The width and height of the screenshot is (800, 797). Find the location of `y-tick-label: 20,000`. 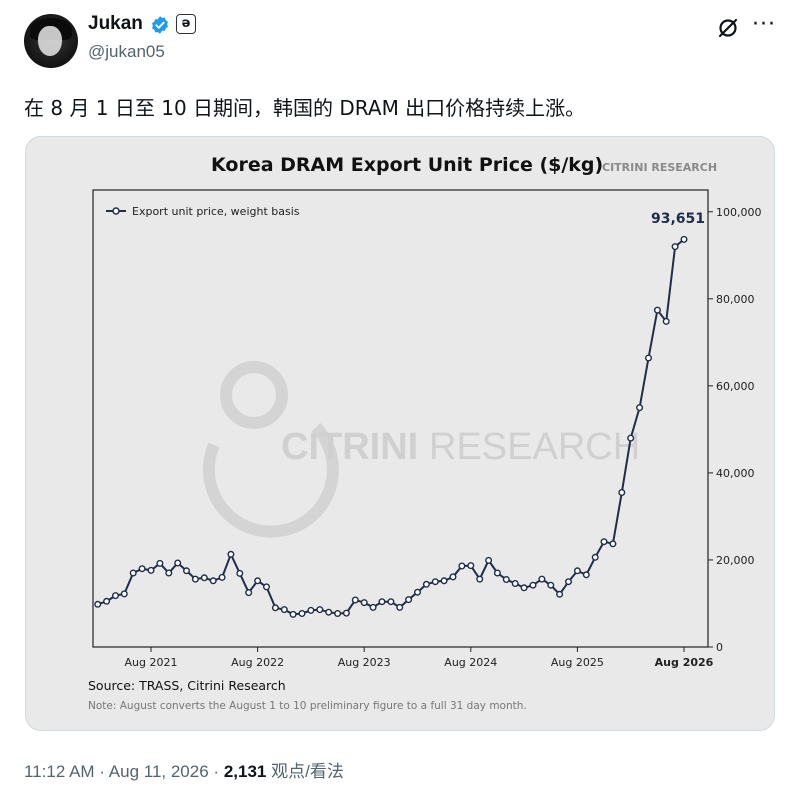

y-tick-label: 20,000 is located at coordinates (735, 560).